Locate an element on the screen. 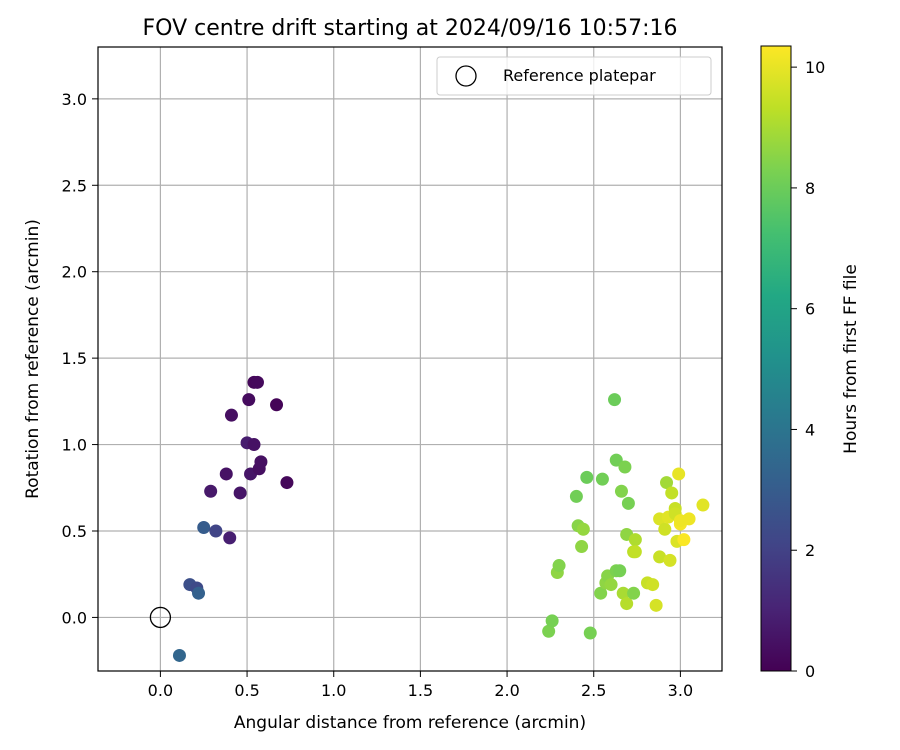  colorbar-tick-label: 6 is located at coordinates (810, 309).